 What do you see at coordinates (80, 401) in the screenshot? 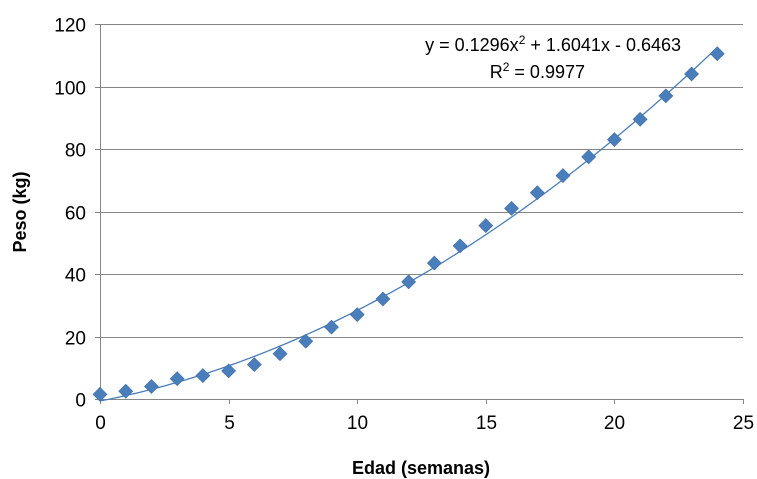
I see `y-tick-label-0: 0` at bounding box center [80, 401].